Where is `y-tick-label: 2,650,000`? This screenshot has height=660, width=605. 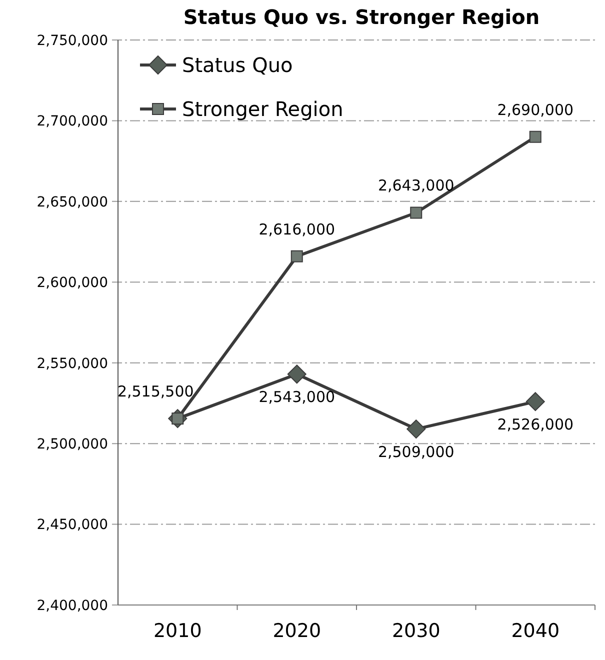 y-tick-label: 2,650,000 is located at coordinates (72, 202).